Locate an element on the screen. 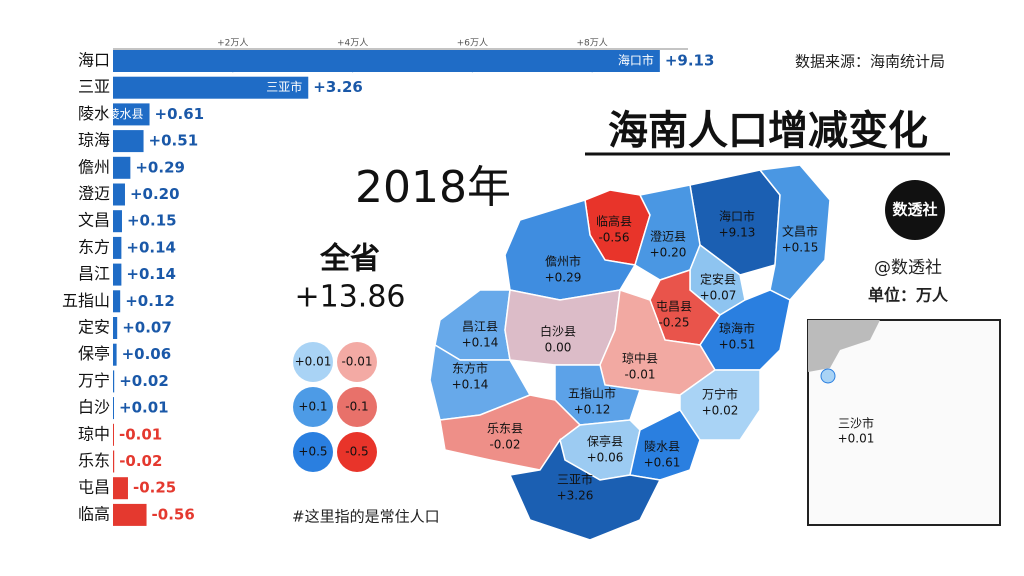 This screenshot has height=576, width=1024. value-label: +0.06 is located at coordinates (147, 354).